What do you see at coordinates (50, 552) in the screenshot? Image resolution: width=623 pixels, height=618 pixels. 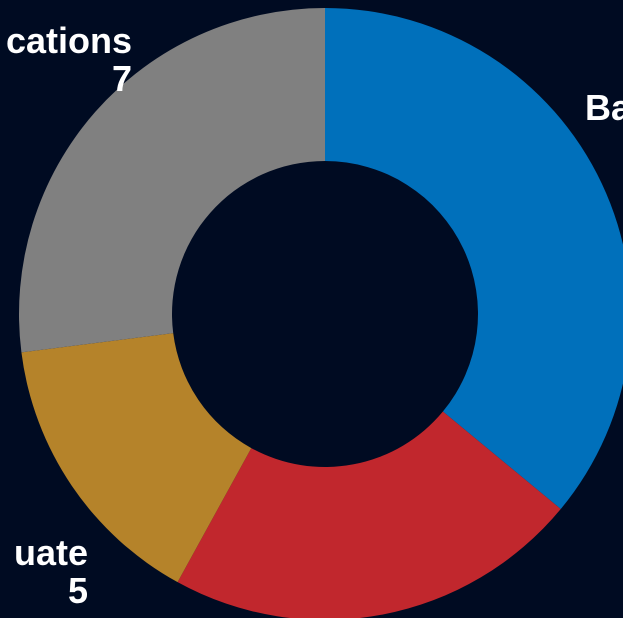 I see `graduate-label-name: uate` at bounding box center [50, 552].